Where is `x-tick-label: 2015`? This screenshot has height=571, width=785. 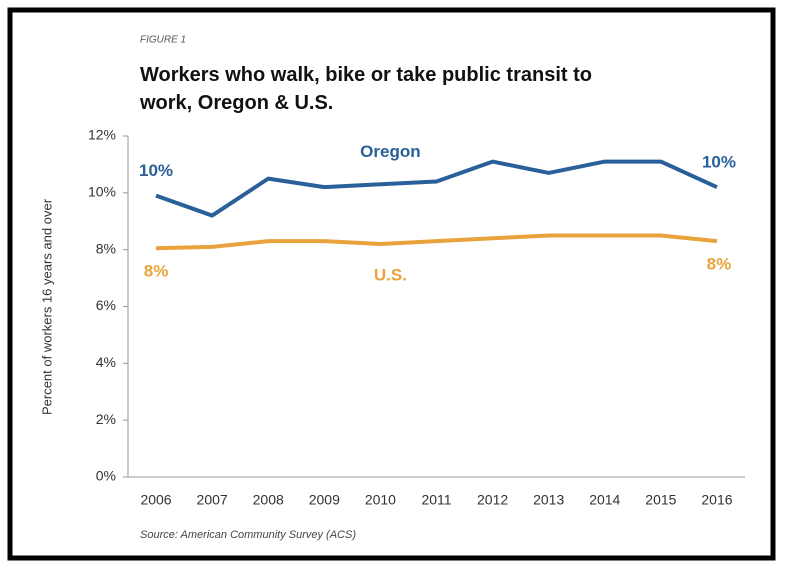
x-tick-label: 2015 is located at coordinates (660, 500).